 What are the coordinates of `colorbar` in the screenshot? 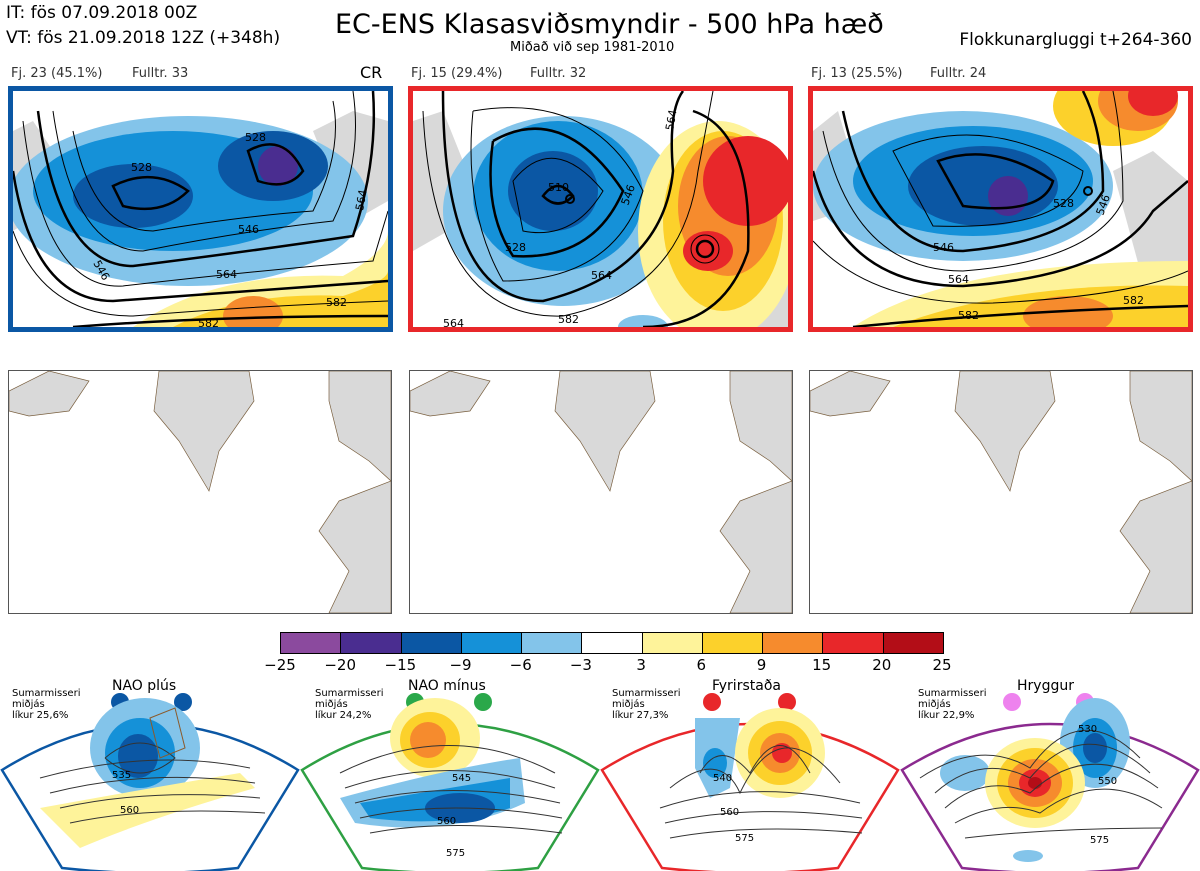 It's located at (612, 643).